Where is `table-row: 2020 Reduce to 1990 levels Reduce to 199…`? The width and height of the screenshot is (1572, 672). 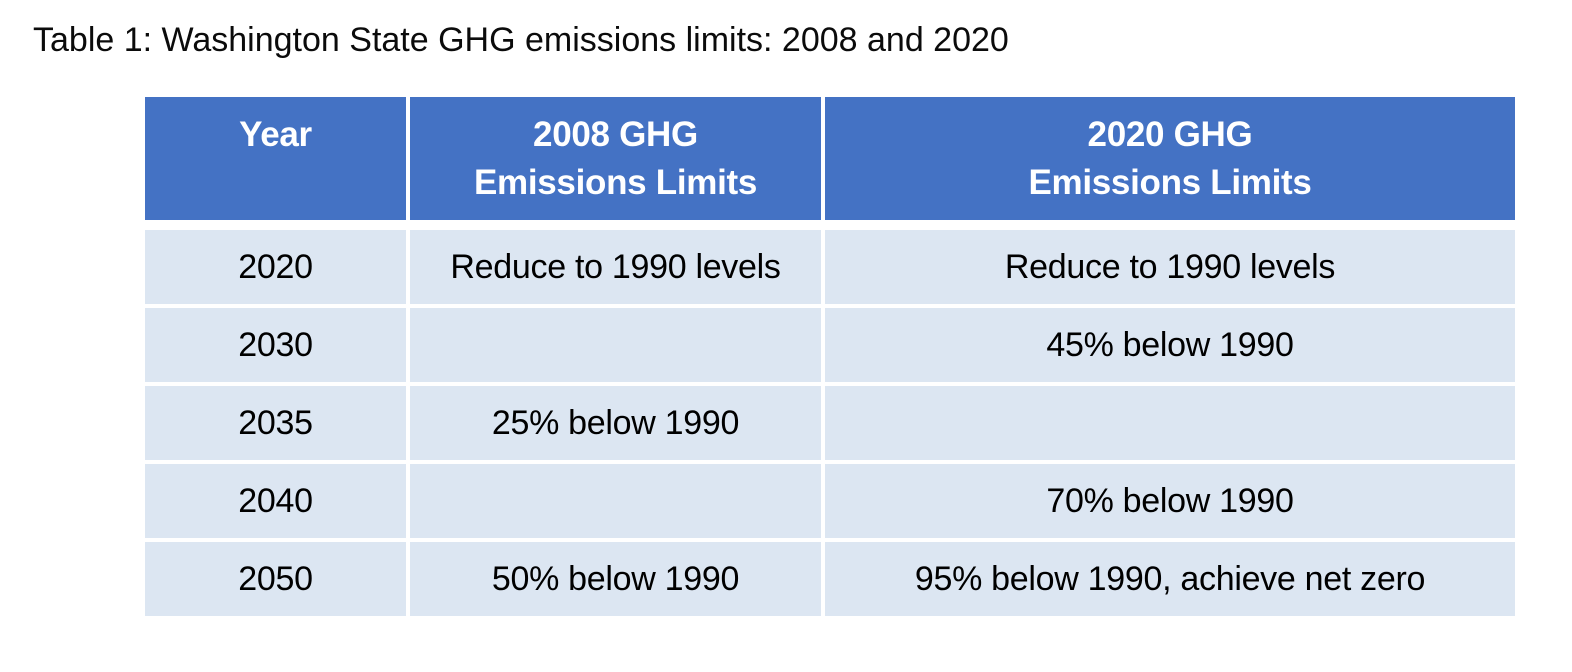
table-row: 2020 Reduce to 1990 levels Reduce to 199… is located at coordinates (830, 267).